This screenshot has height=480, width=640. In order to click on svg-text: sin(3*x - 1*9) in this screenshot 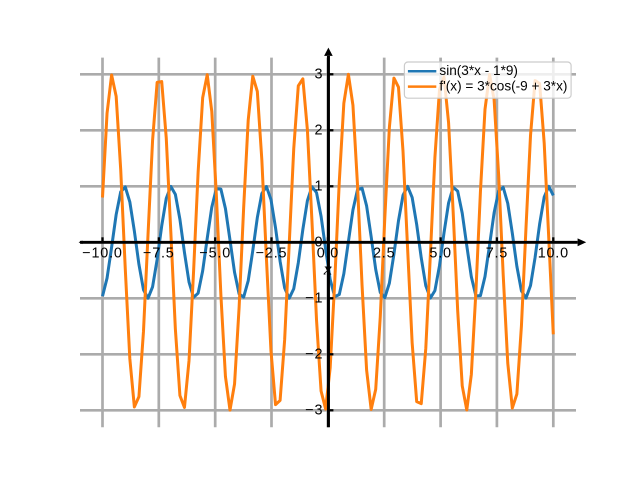, I will do `click(478, 70)`.